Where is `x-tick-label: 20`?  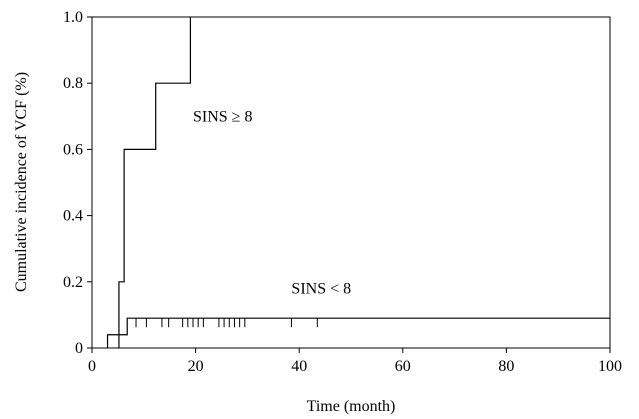
x-tick-label: 20 is located at coordinates (196, 366).